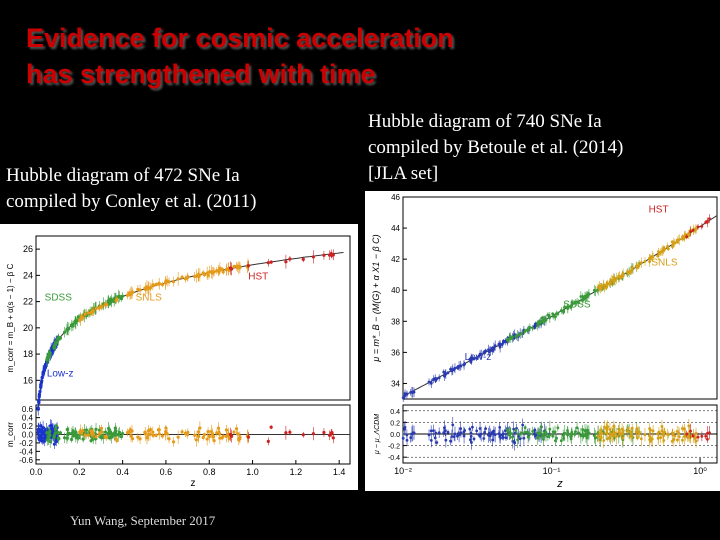 Image resolution: width=720 pixels, height=540 pixels. Describe the element at coordinates (122, 472) in the screenshot. I see `x-tick-label: 0.4` at that location.